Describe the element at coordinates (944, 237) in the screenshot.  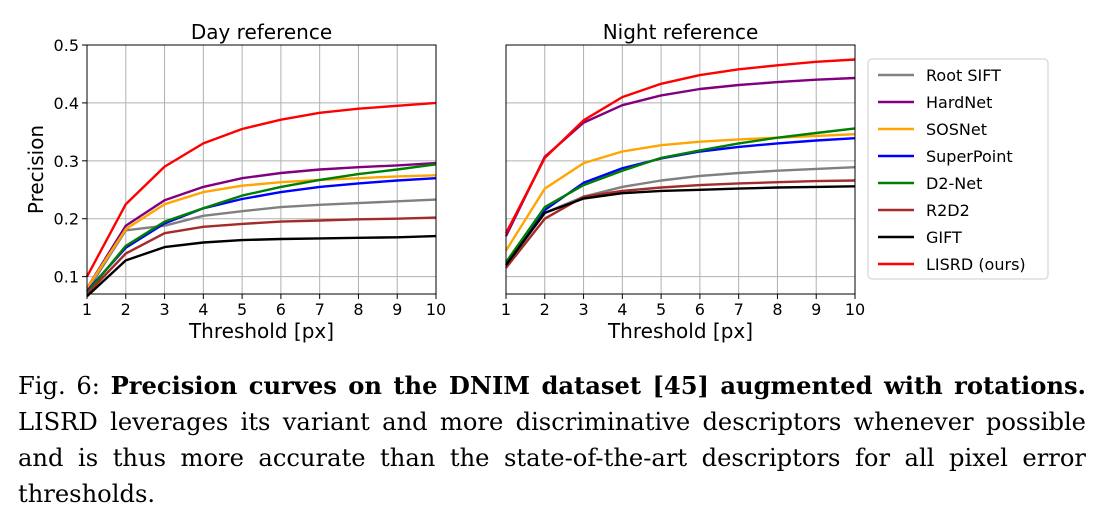
I see `legend-label-gift: GIFT` at that location.